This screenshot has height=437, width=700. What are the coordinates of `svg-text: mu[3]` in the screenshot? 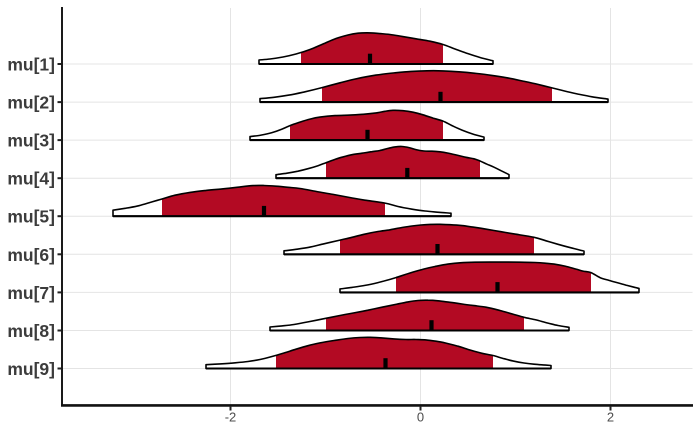 It's located at (31, 141).